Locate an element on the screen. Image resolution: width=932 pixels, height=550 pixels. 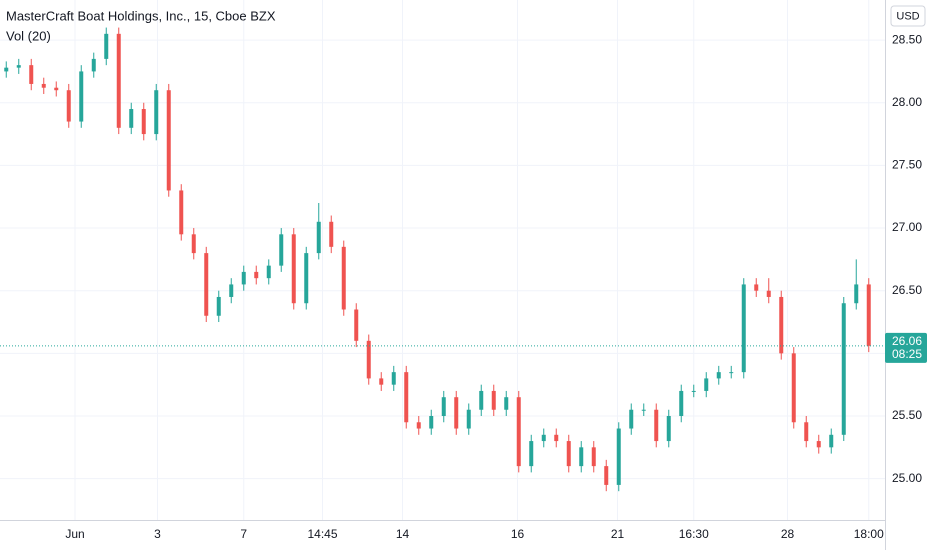
y-tick-label: 28.00 is located at coordinates (907, 102).